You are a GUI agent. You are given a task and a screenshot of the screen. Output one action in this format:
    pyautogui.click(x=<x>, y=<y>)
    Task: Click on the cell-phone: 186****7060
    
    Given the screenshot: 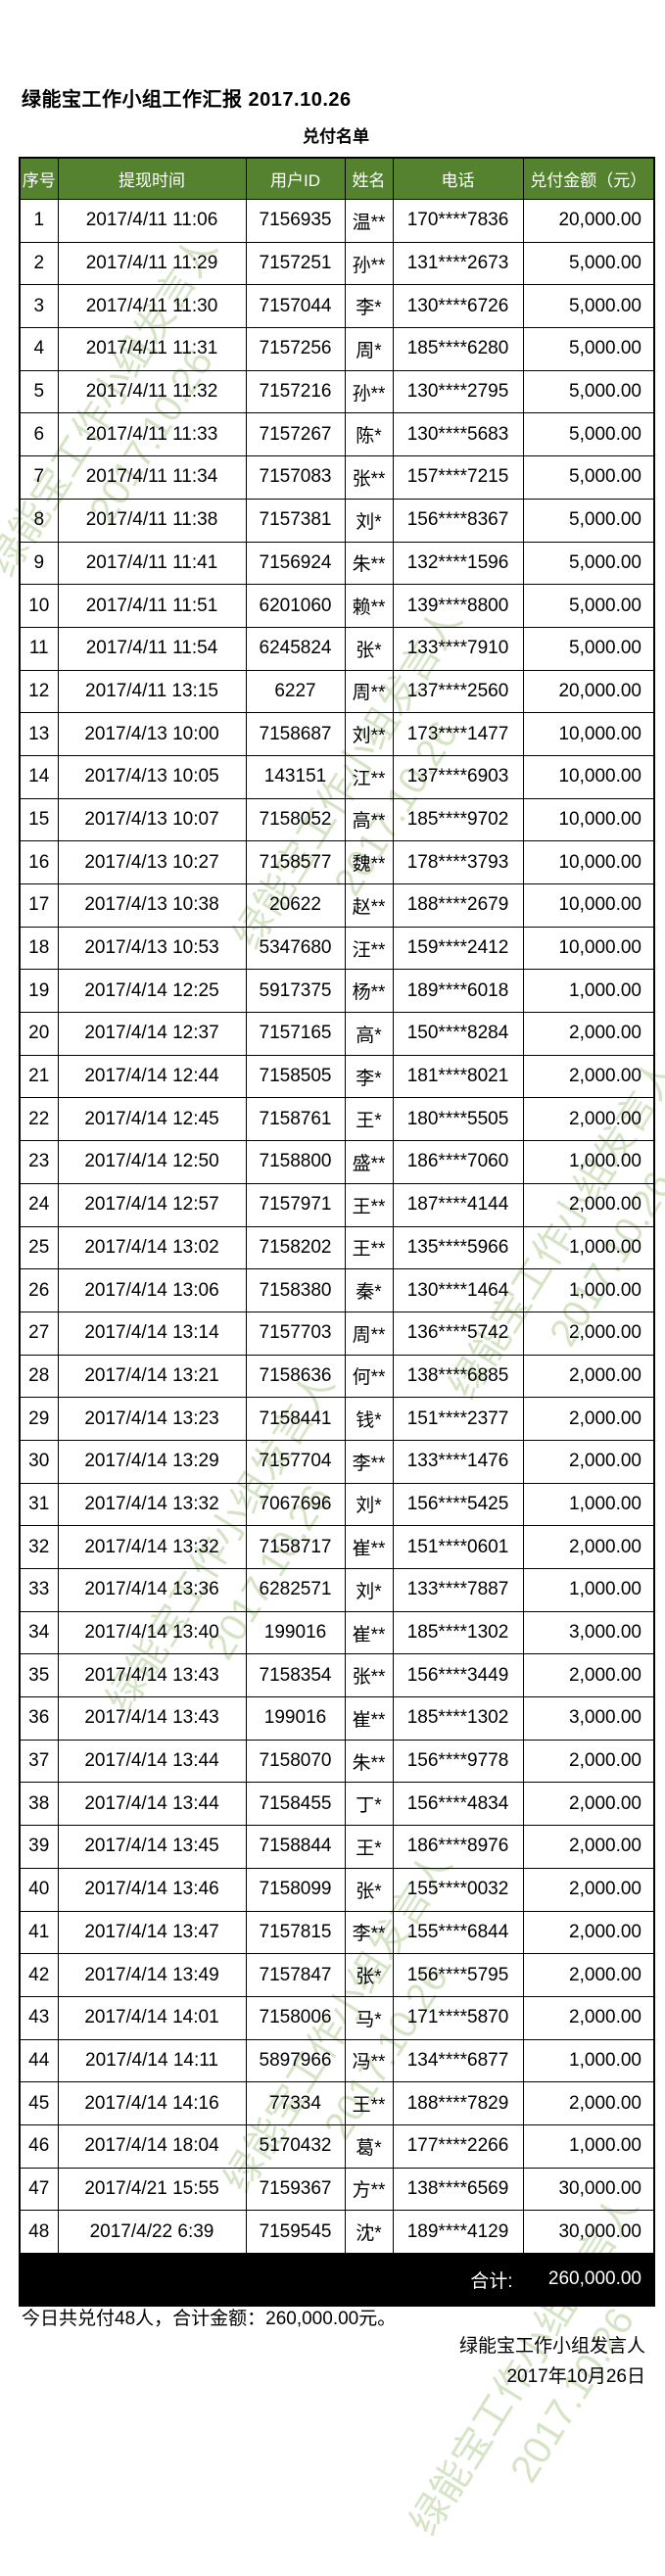 What is the action you would take?
    pyautogui.click(x=458, y=1162)
    